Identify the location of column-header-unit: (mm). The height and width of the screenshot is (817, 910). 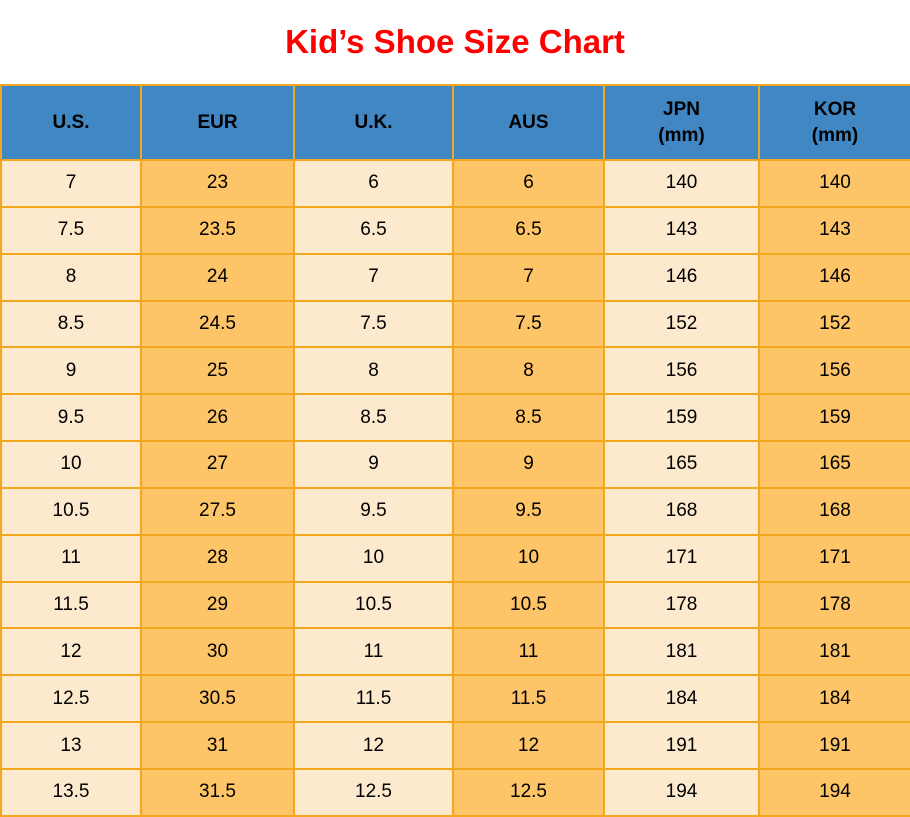
(835, 135).